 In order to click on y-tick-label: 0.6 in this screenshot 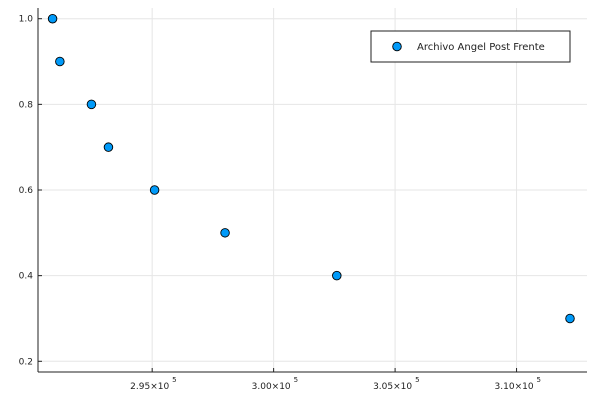, I will do `click(26, 191)`.